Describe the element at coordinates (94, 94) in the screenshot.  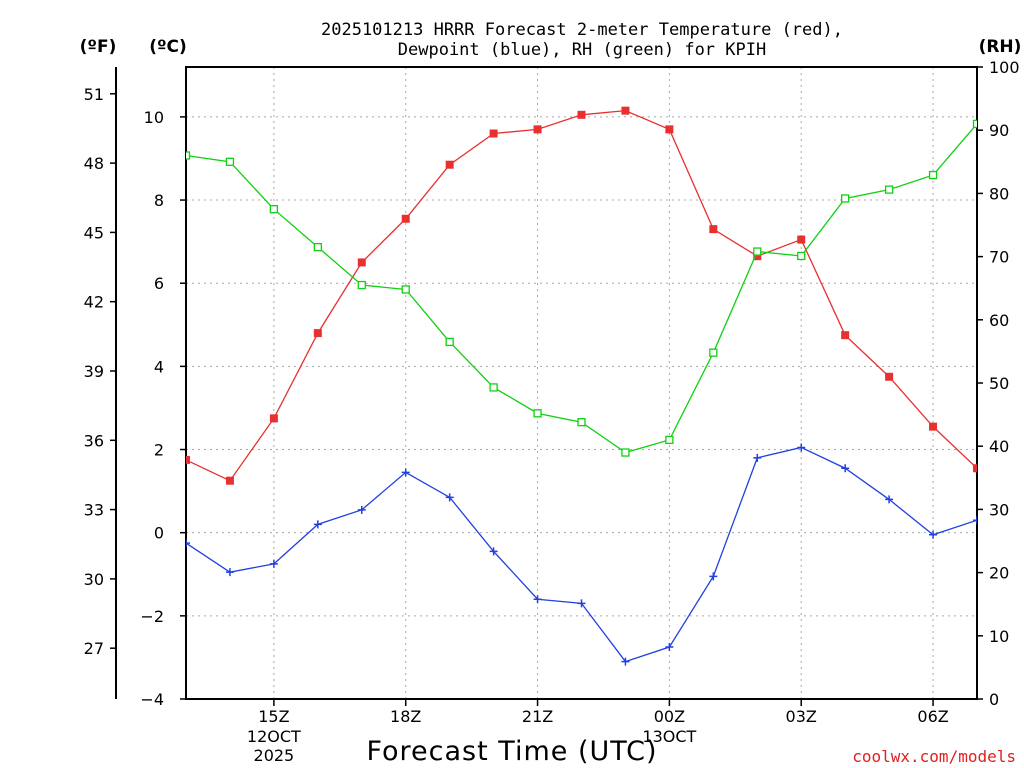
I see `fahrenheit-tick-label: 51` at that location.